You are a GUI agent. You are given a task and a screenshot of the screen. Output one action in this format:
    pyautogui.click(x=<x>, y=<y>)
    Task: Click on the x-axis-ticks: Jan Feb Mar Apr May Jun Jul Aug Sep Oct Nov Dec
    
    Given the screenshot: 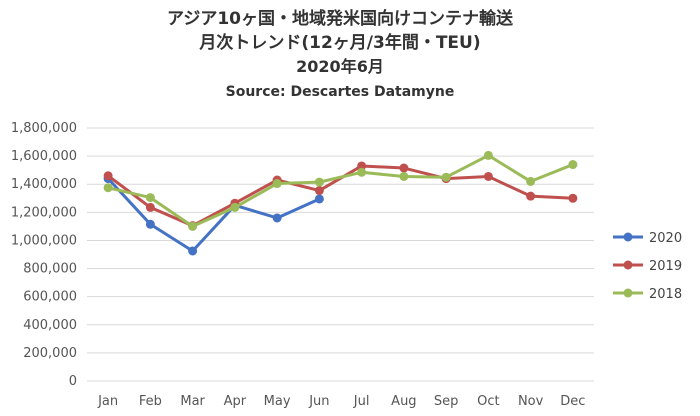 What is the action you would take?
    pyautogui.click(x=341, y=401)
    